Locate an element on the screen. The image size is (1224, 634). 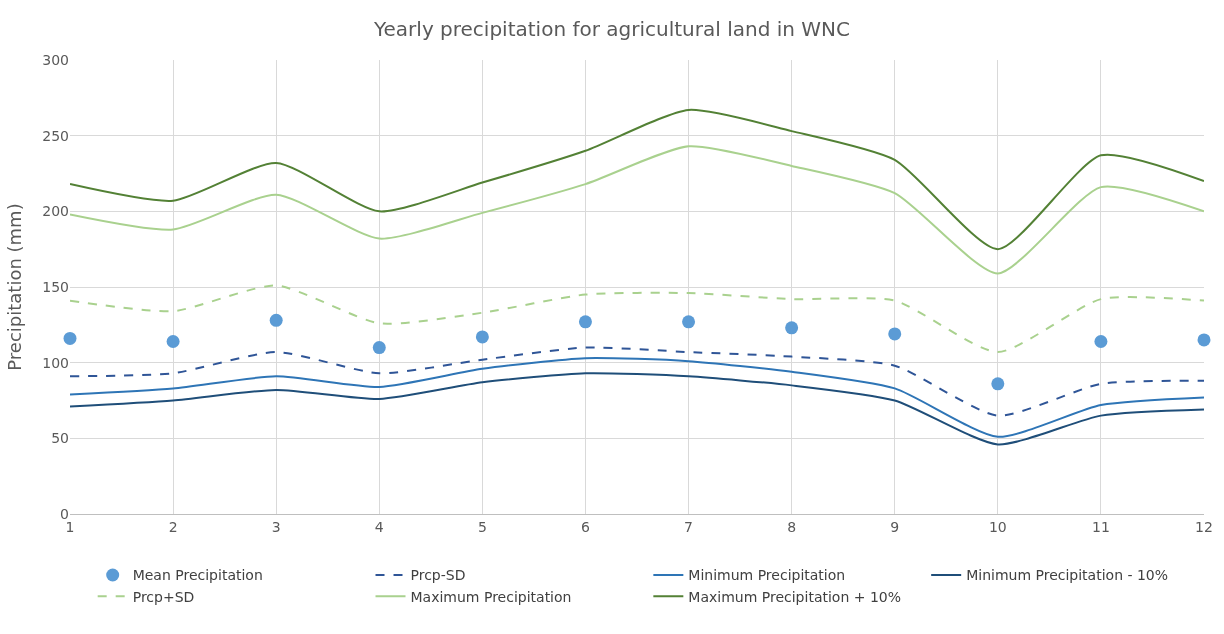
chart-title: Yearly precipitation for agricultural land in WNC is located at coordinates (611, 29).